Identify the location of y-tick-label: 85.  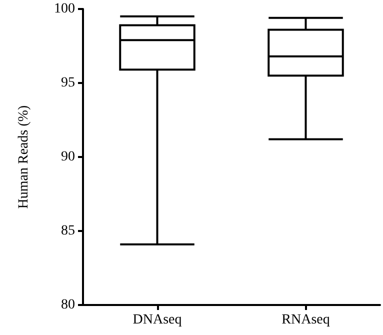
(68, 231).